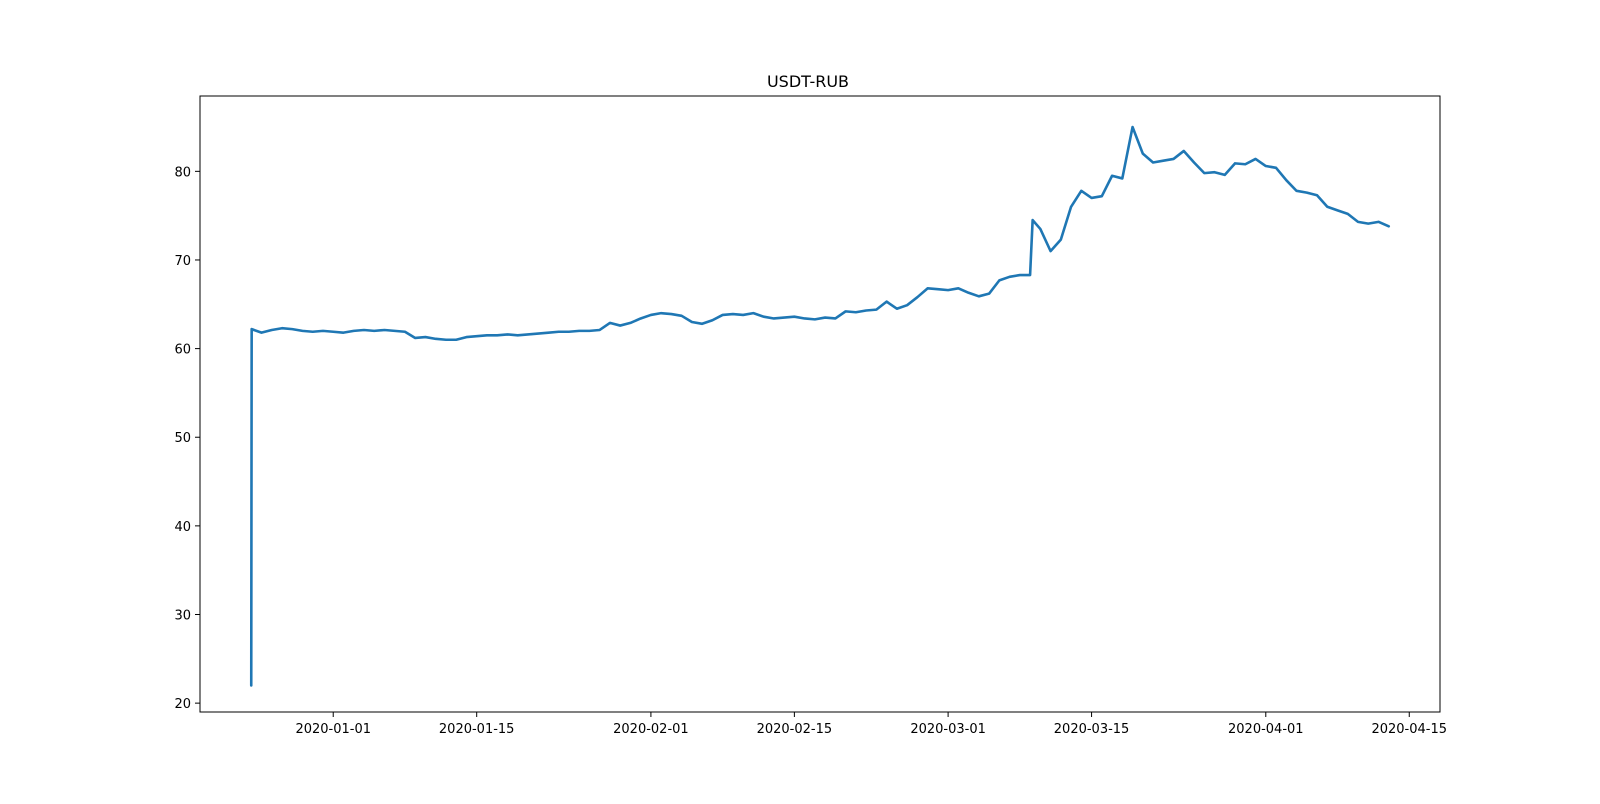 This screenshot has height=804, width=1600. I want to click on x-tick-label: 2020-02-15, so click(795, 729).